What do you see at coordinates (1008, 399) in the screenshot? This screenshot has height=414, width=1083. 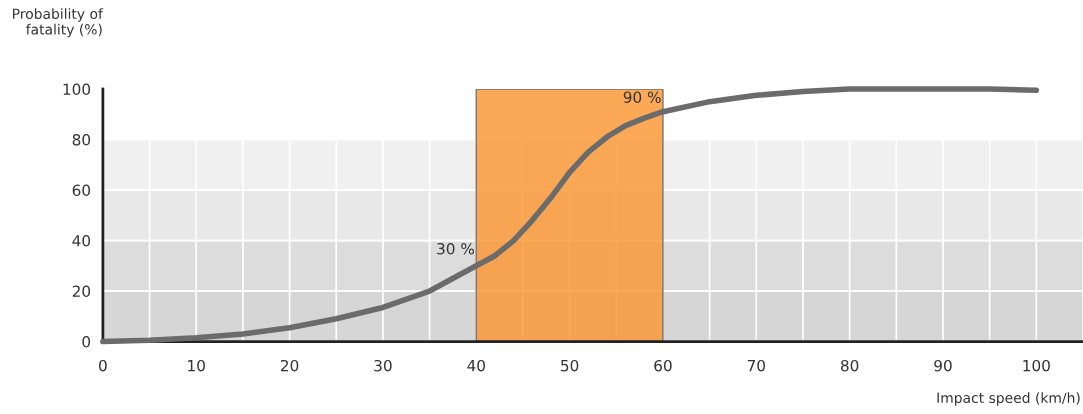 I see `x-axis-title: Impact speed (km/h)` at bounding box center [1008, 399].